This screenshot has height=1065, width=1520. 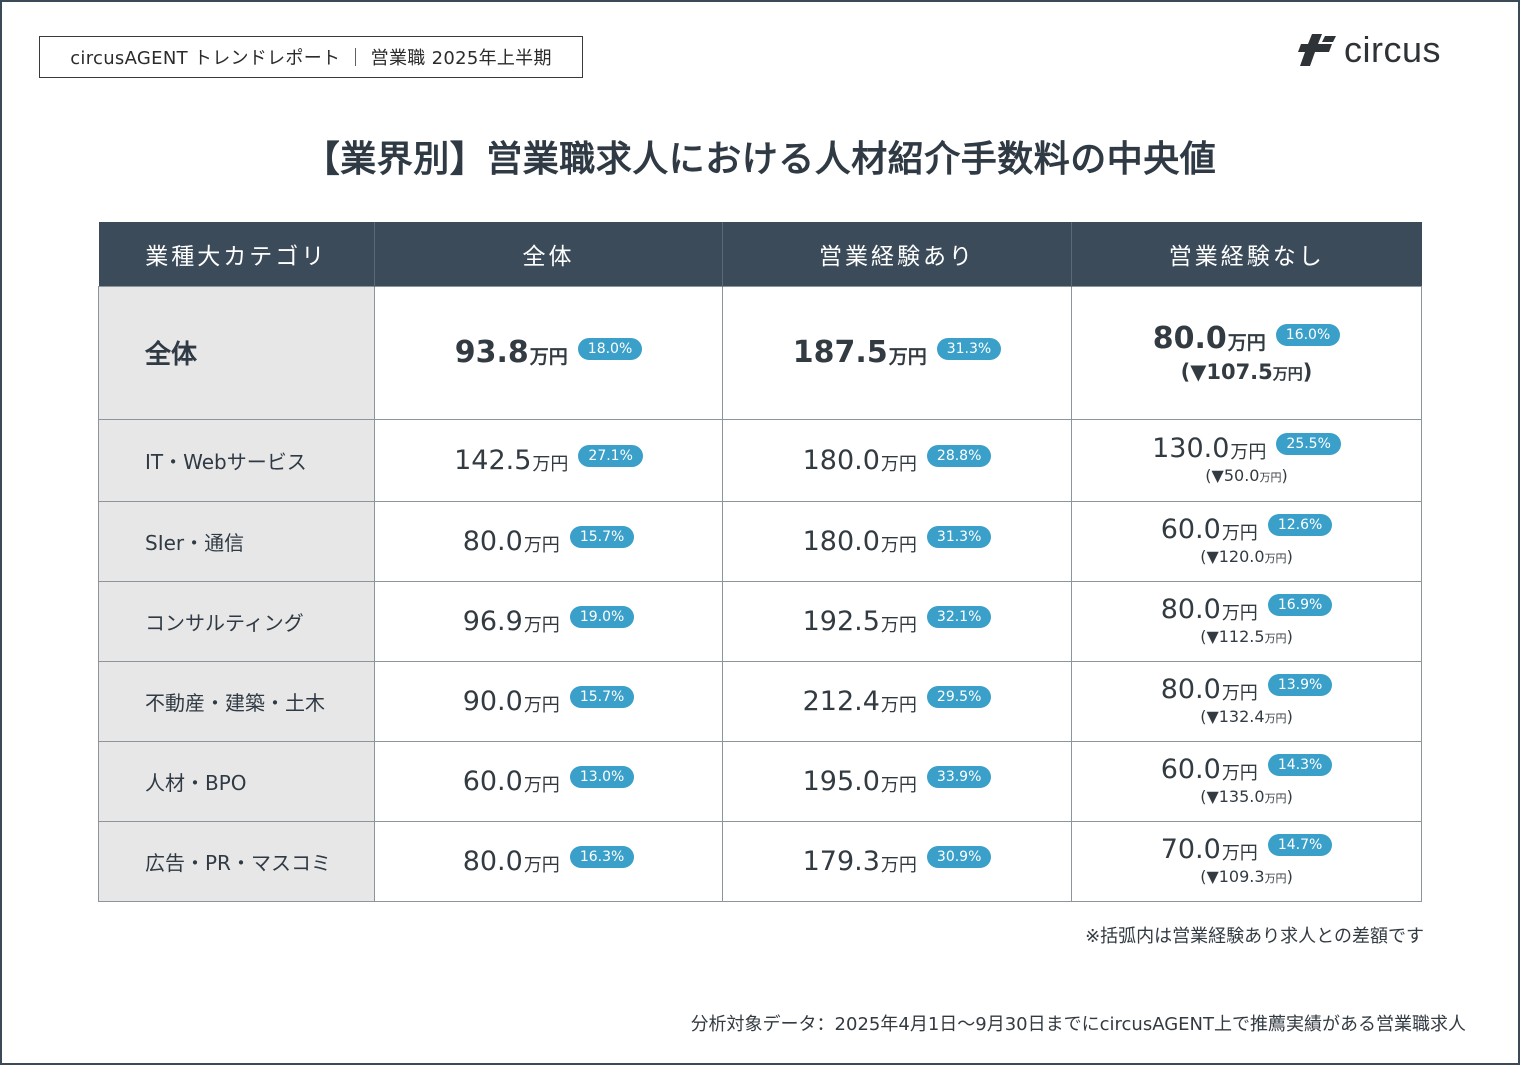 I want to click on with-exp-cell: 187.5 万円 31.3%, so click(x=897, y=352).